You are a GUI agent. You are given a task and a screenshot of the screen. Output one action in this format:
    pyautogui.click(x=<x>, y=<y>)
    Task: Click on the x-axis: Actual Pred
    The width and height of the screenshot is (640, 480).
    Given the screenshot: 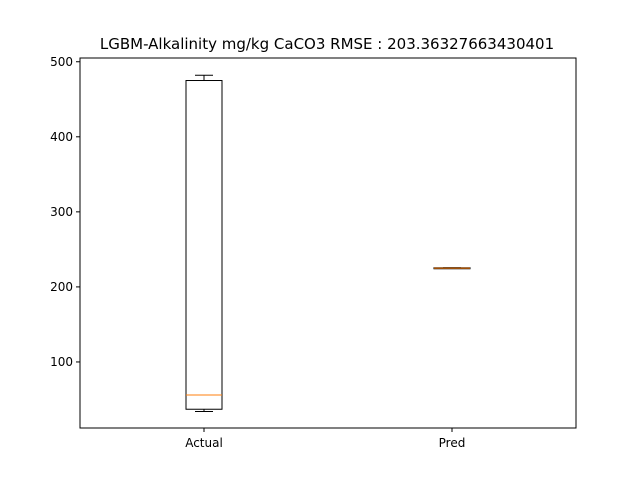 What is the action you would take?
    pyautogui.click(x=325, y=439)
    